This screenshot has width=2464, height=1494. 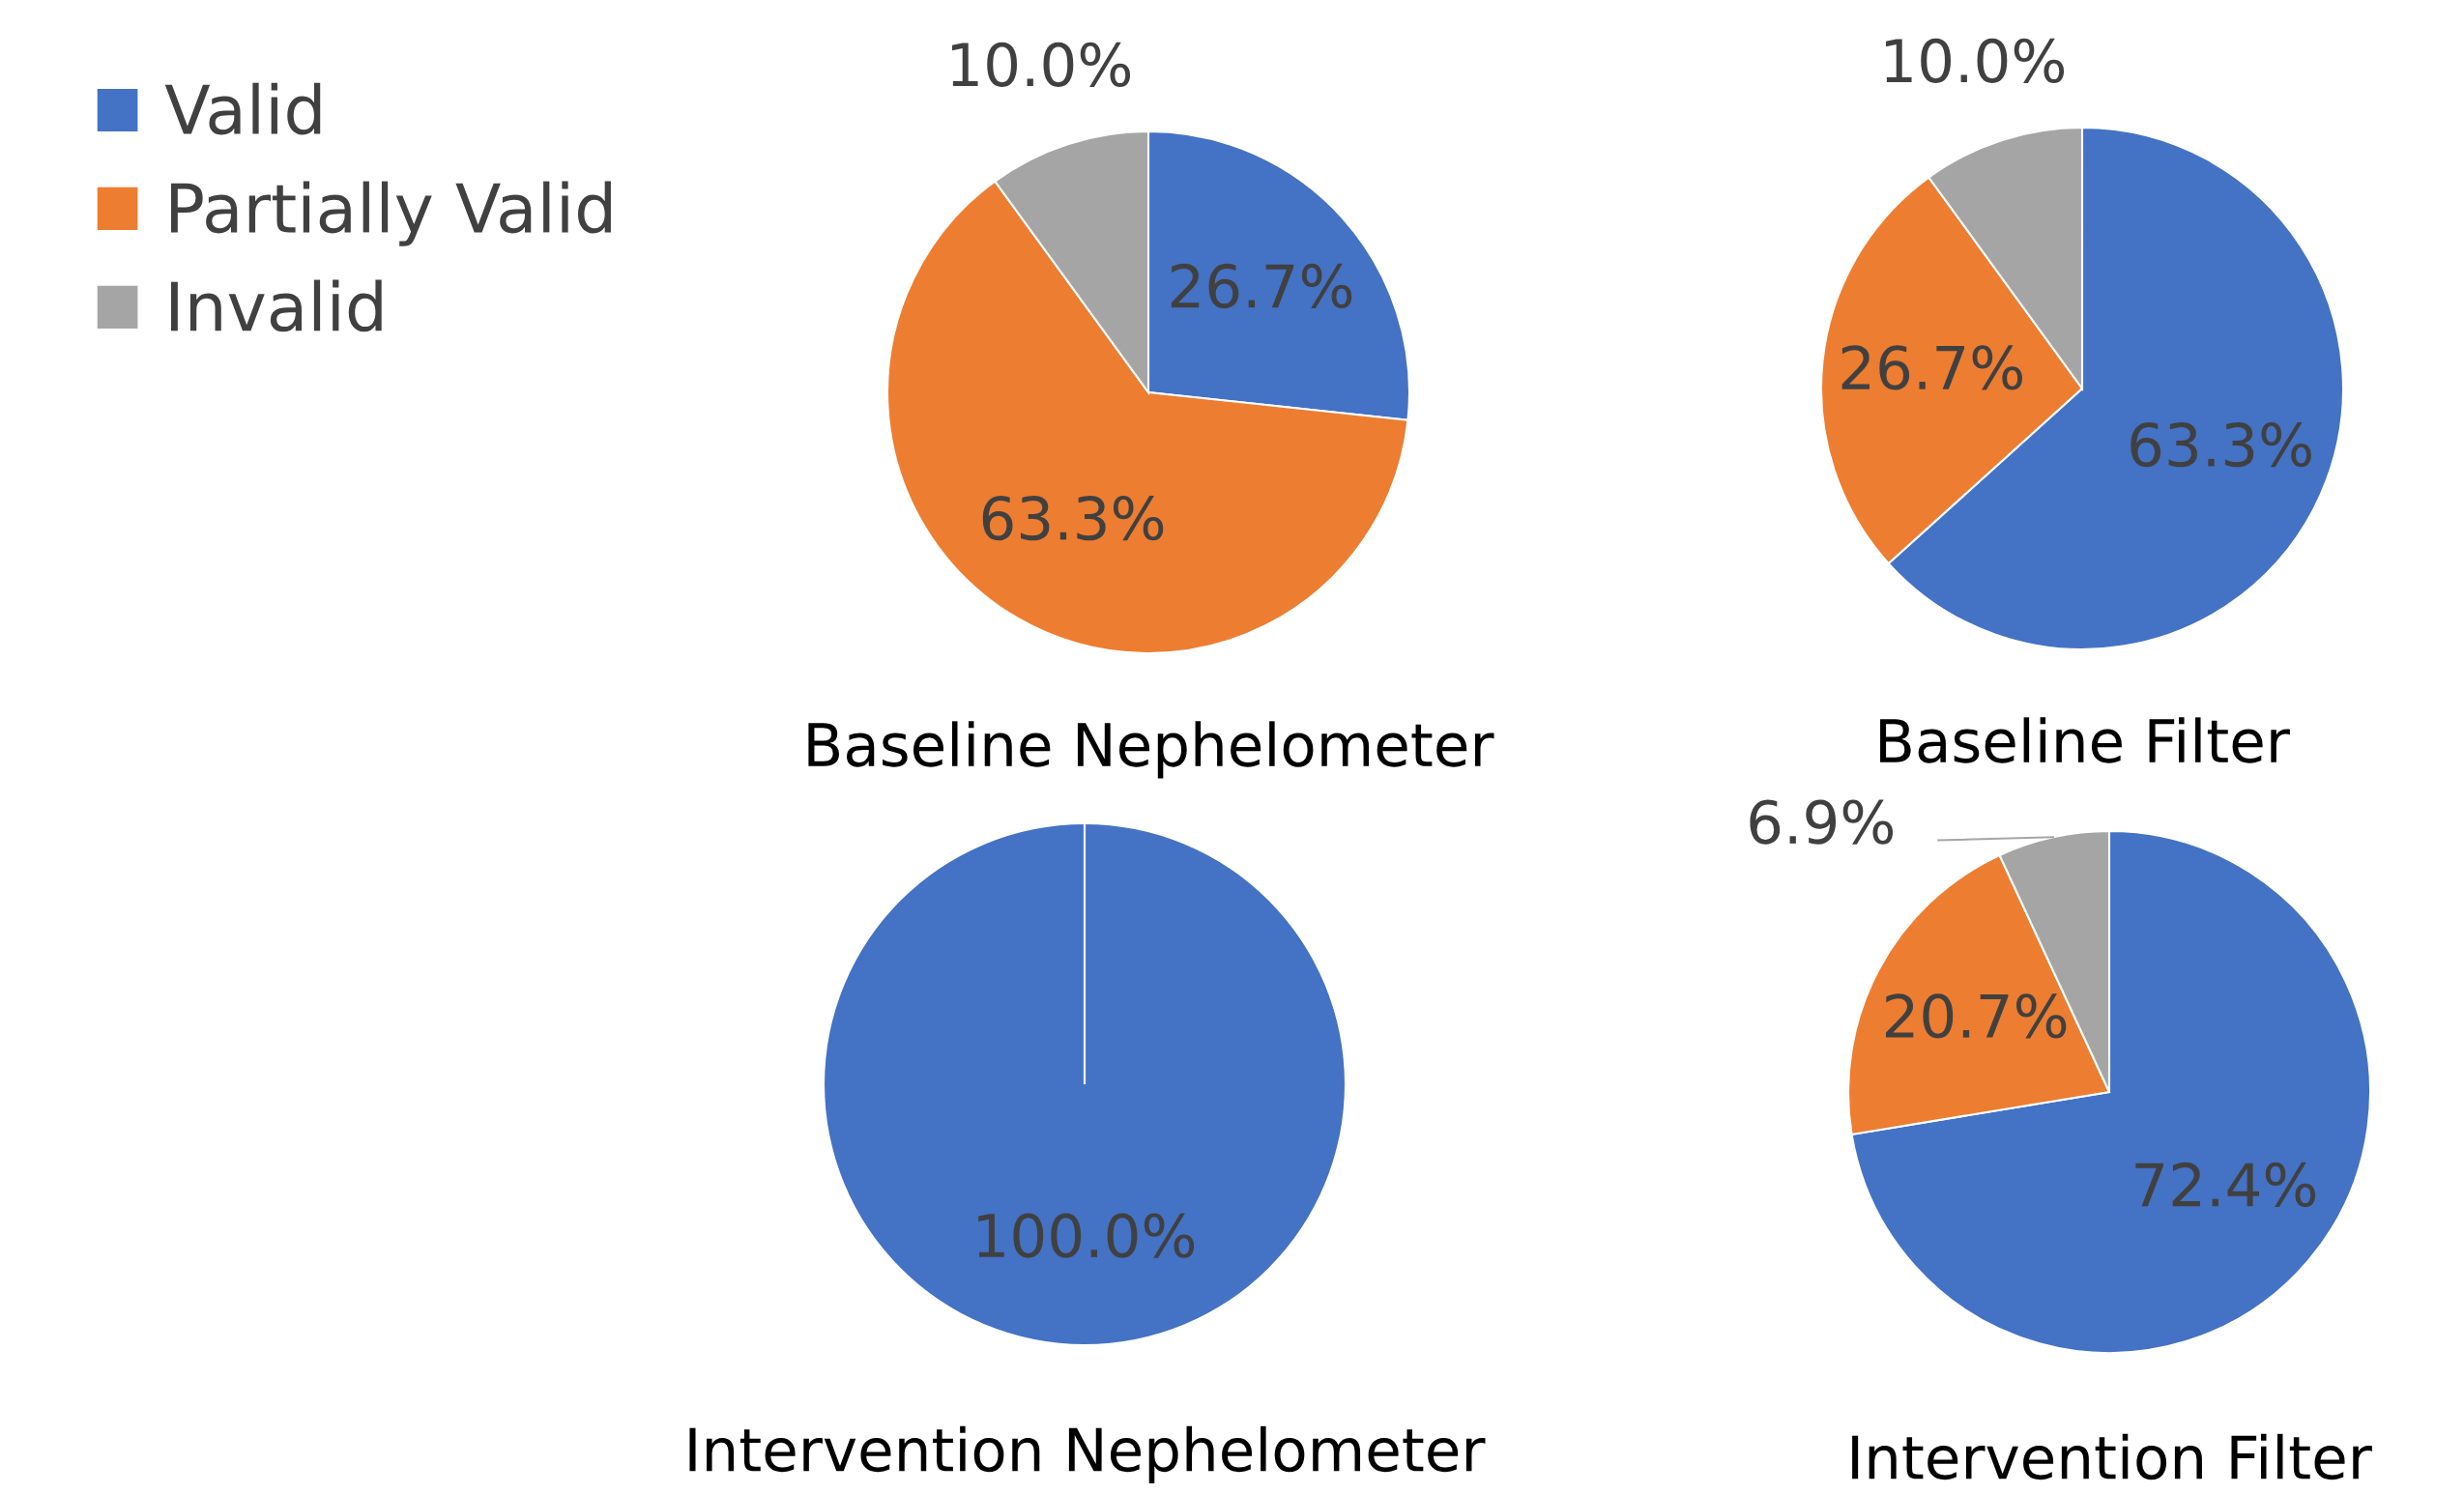 What do you see at coordinates (1822, 822) in the screenshot?
I see `data-label: 6.9%` at bounding box center [1822, 822].